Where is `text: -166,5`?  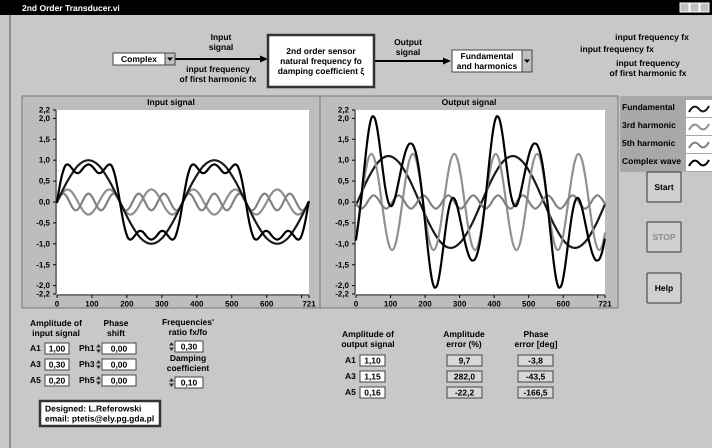 text: -166,5 is located at coordinates (535, 393).